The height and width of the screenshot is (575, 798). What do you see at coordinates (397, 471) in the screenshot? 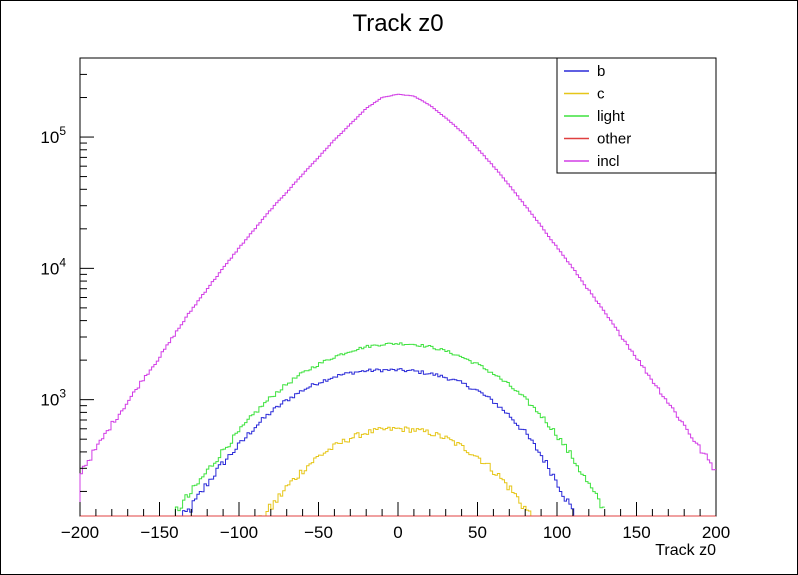
I see `series-c` at bounding box center [397, 471].